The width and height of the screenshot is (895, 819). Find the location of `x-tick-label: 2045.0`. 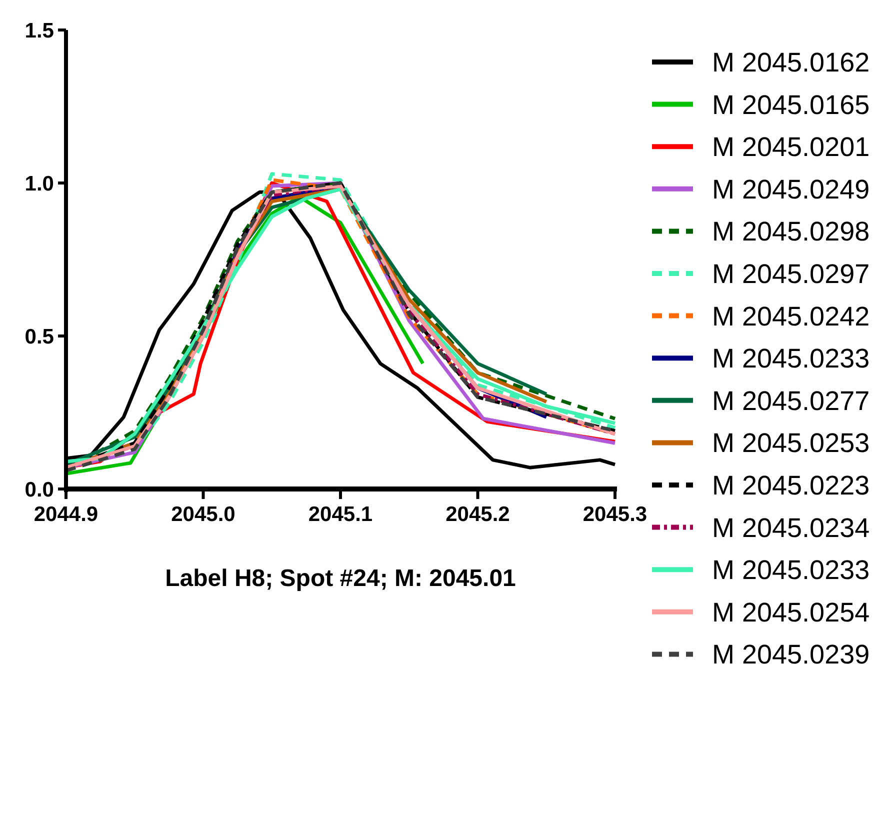

x-tick-label: 2045.0 is located at coordinates (203, 514).